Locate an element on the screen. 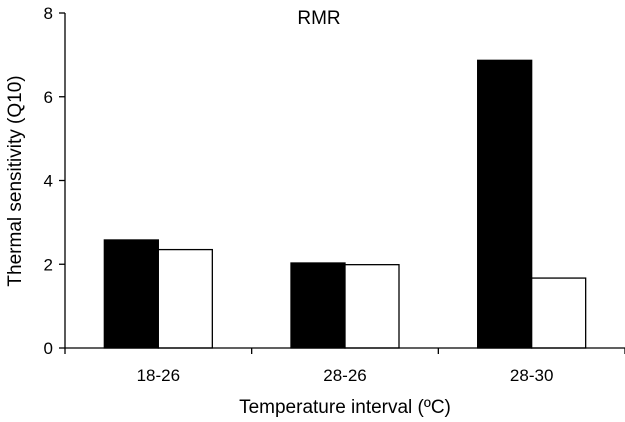  y-tick-label: 8 is located at coordinates (48, 13).